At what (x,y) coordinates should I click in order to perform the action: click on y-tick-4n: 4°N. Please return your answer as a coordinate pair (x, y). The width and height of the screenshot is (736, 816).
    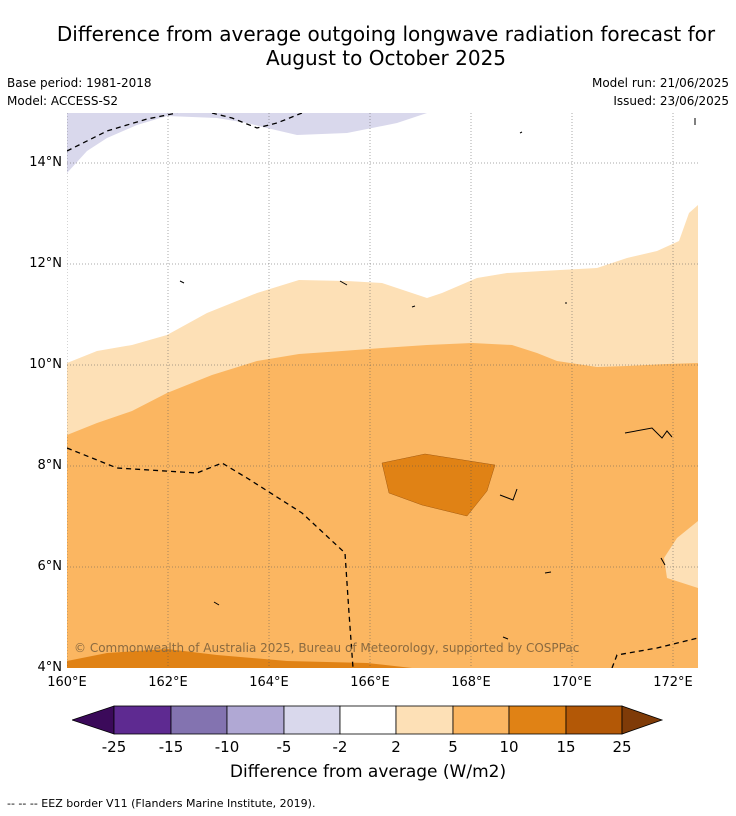
    Looking at the image, I should click on (50, 667).